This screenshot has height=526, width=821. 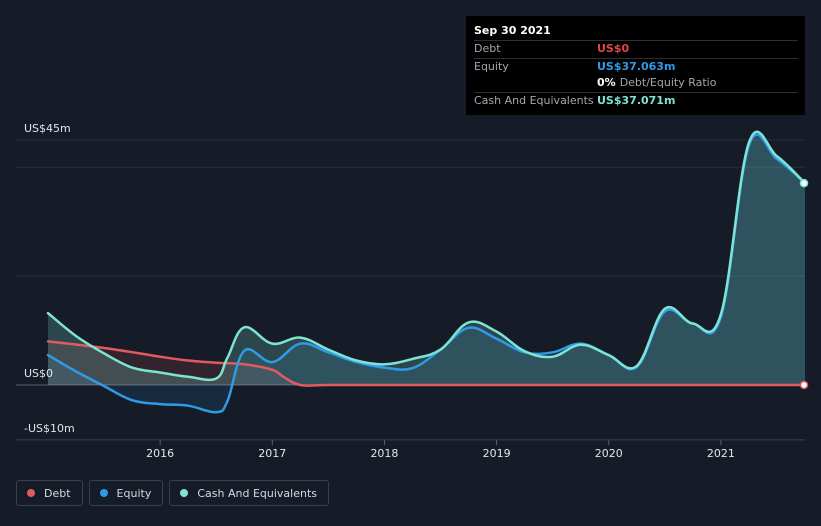 I want to click on line-debt, so click(x=426, y=363).